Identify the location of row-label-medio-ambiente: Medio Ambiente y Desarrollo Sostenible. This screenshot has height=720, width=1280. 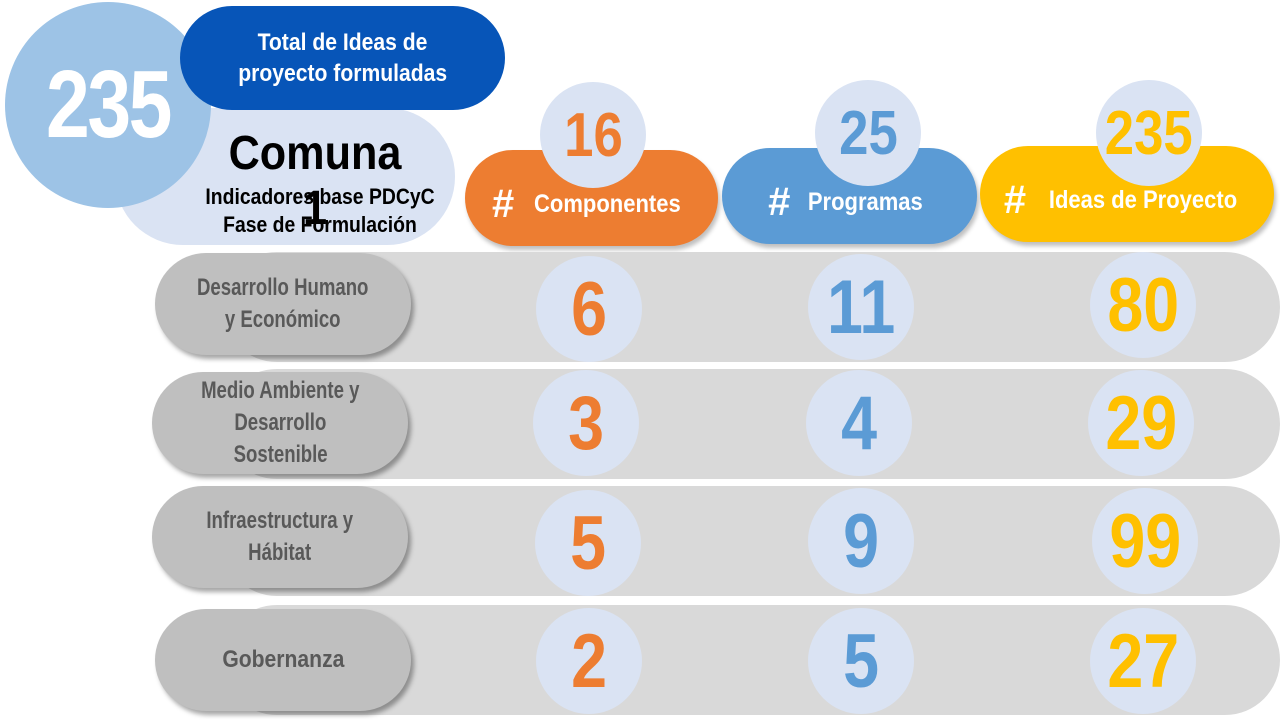
(280, 423).